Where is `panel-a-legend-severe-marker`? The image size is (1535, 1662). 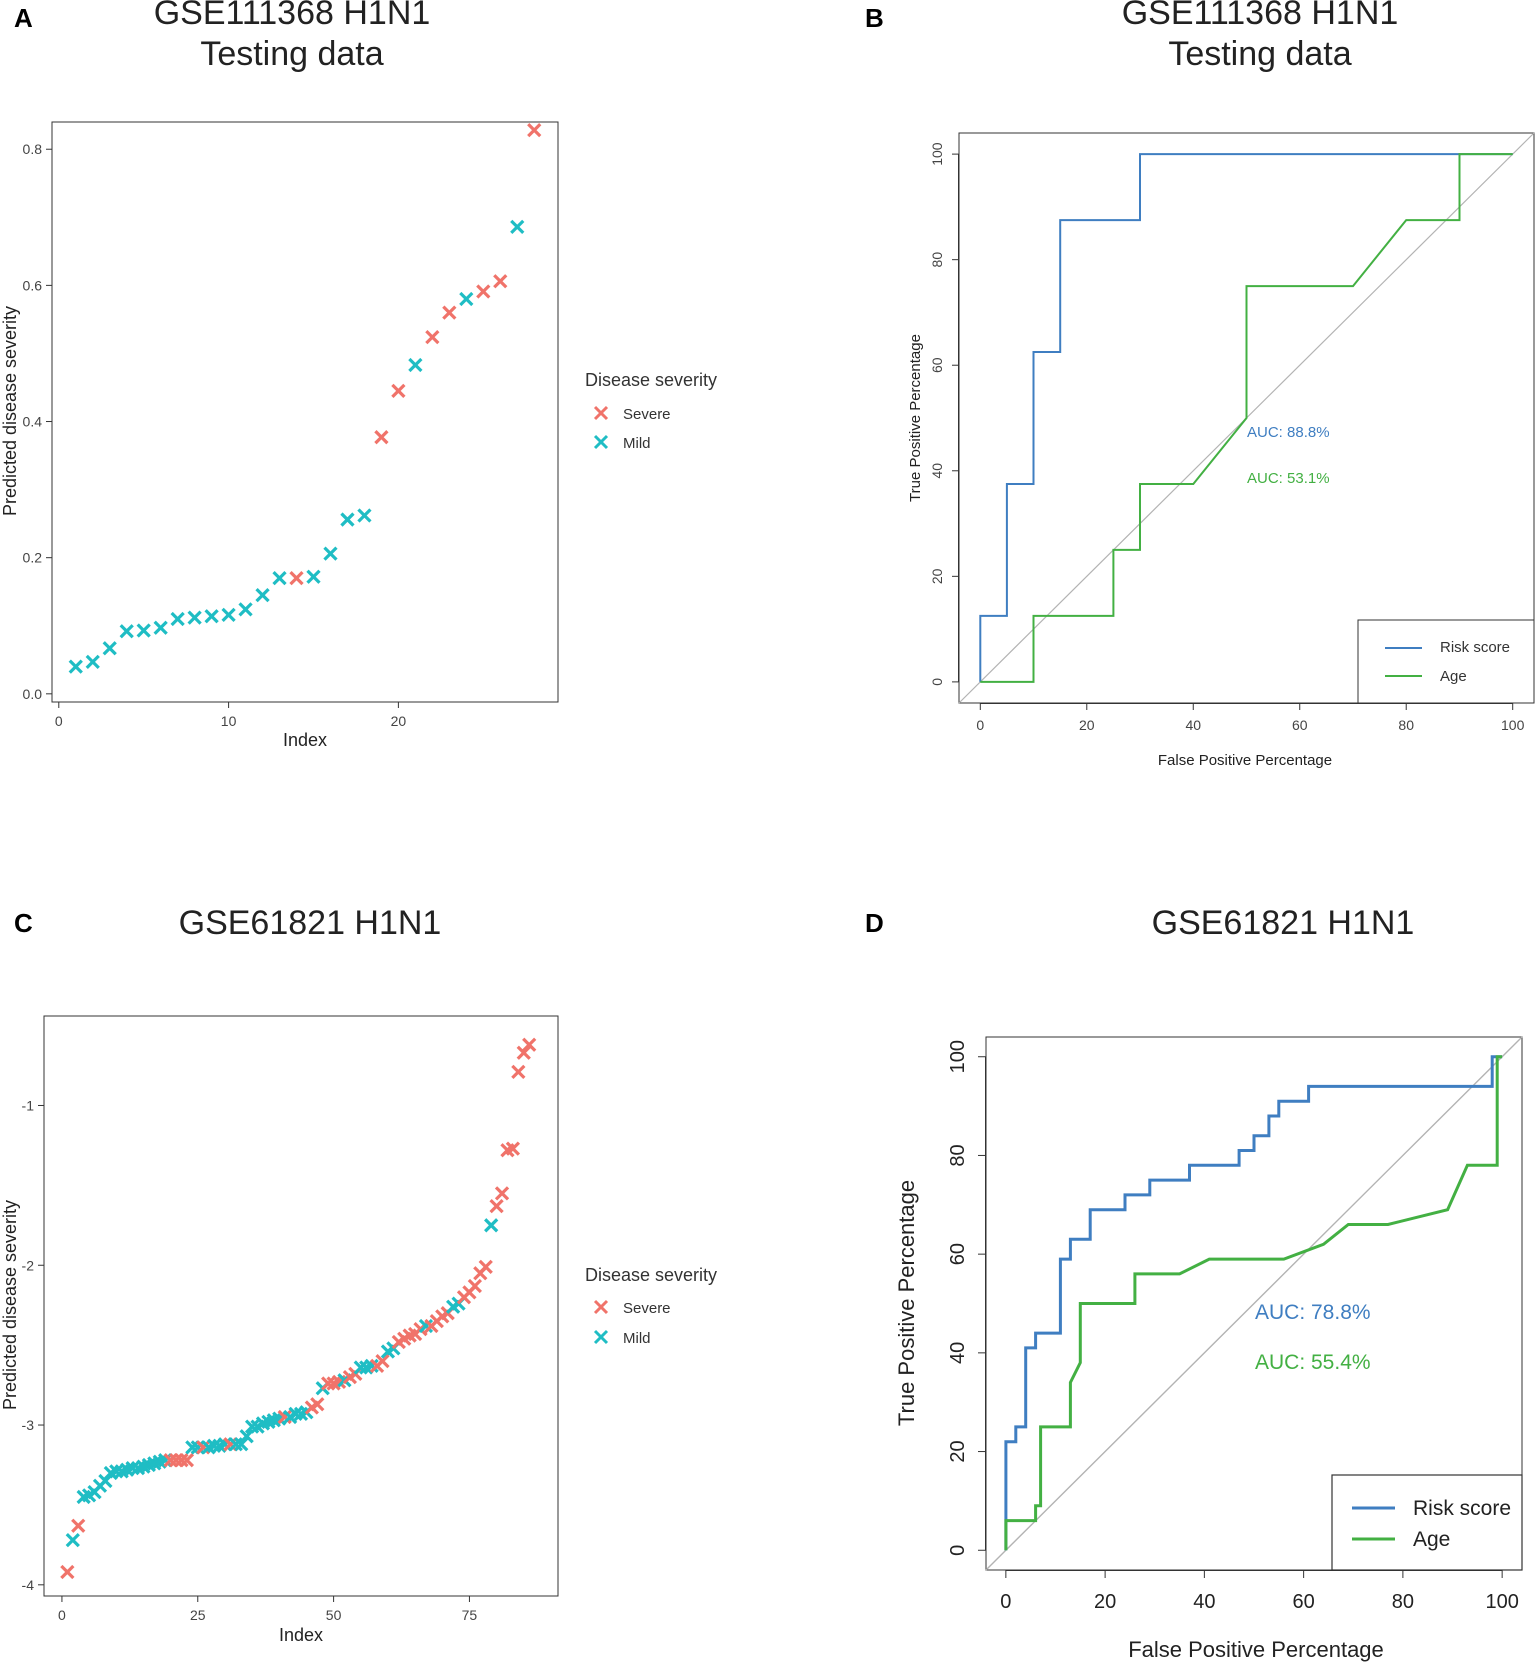
panel-a-legend-severe-marker is located at coordinates (601, 413).